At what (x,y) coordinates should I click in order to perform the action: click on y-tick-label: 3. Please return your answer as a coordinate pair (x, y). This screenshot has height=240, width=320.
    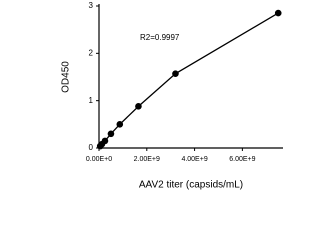
    Looking at the image, I should click on (91, 5).